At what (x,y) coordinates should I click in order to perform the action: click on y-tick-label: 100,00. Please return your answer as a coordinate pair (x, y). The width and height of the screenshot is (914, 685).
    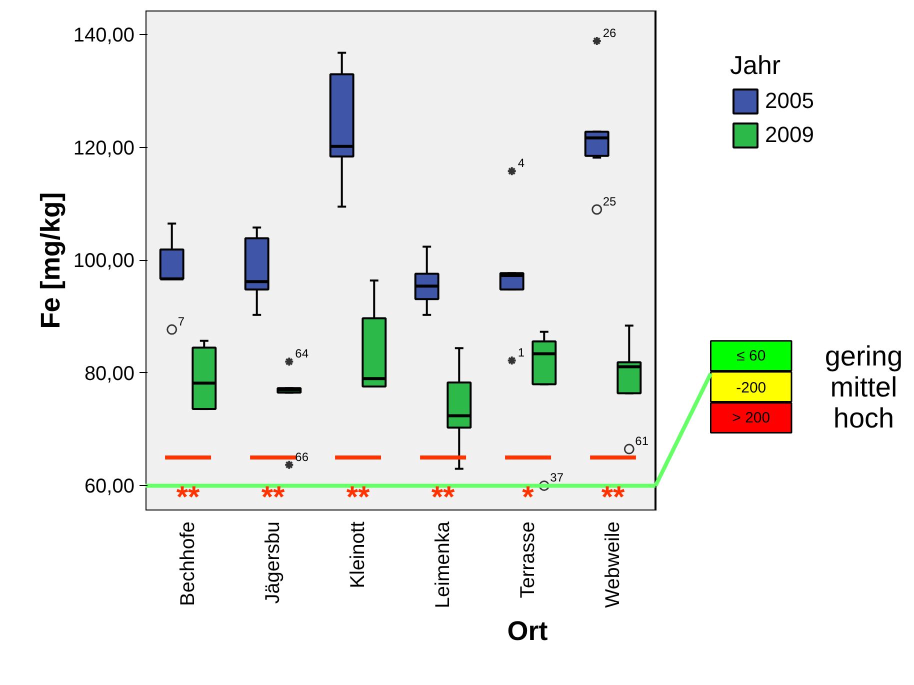
    Looking at the image, I should click on (103, 261).